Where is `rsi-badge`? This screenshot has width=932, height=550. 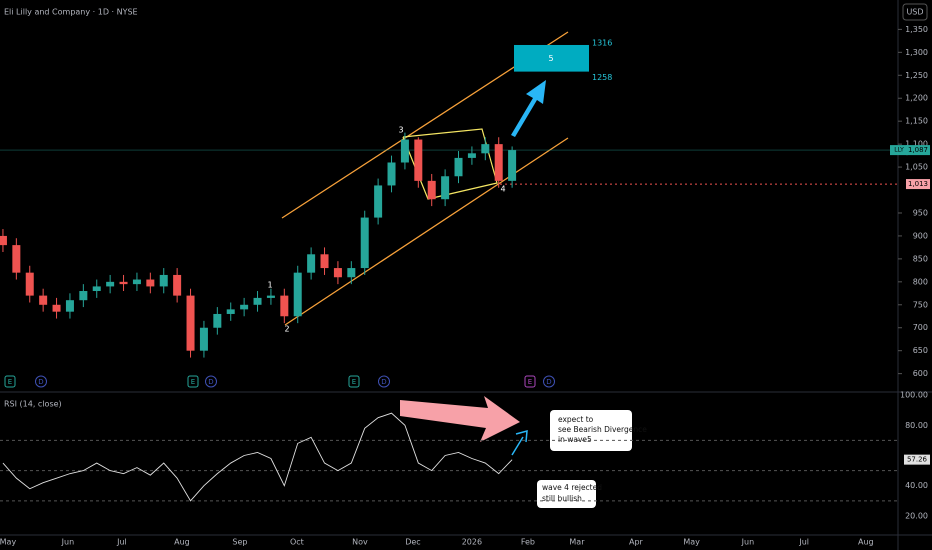 rsi-badge is located at coordinates (917, 459).